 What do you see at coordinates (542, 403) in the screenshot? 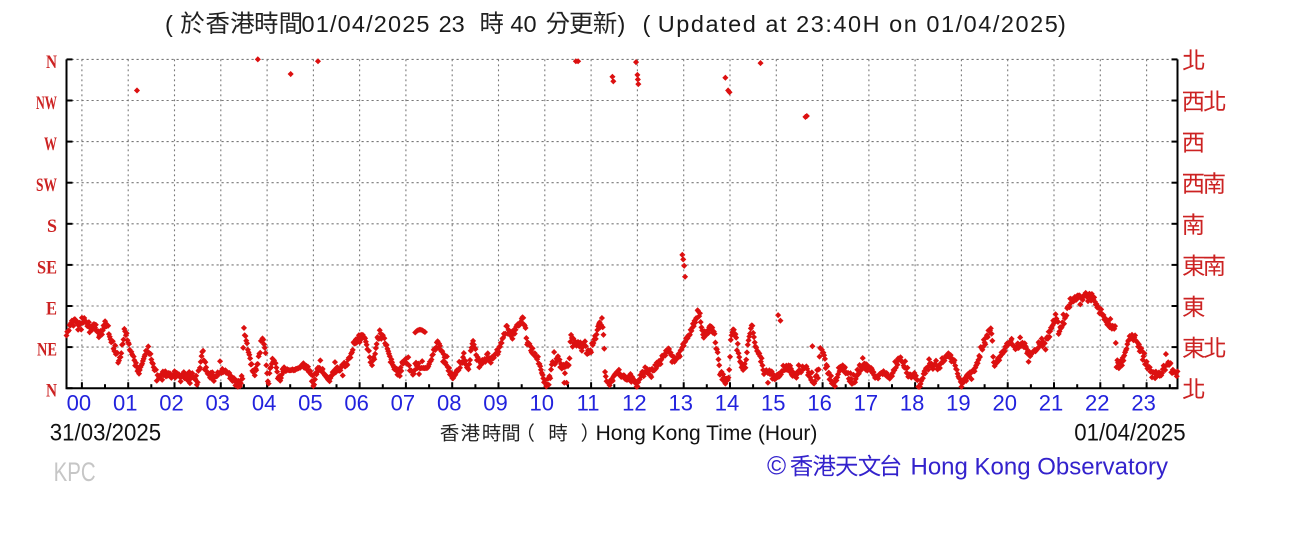
I see `svg-text: 10` at bounding box center [542, 403].